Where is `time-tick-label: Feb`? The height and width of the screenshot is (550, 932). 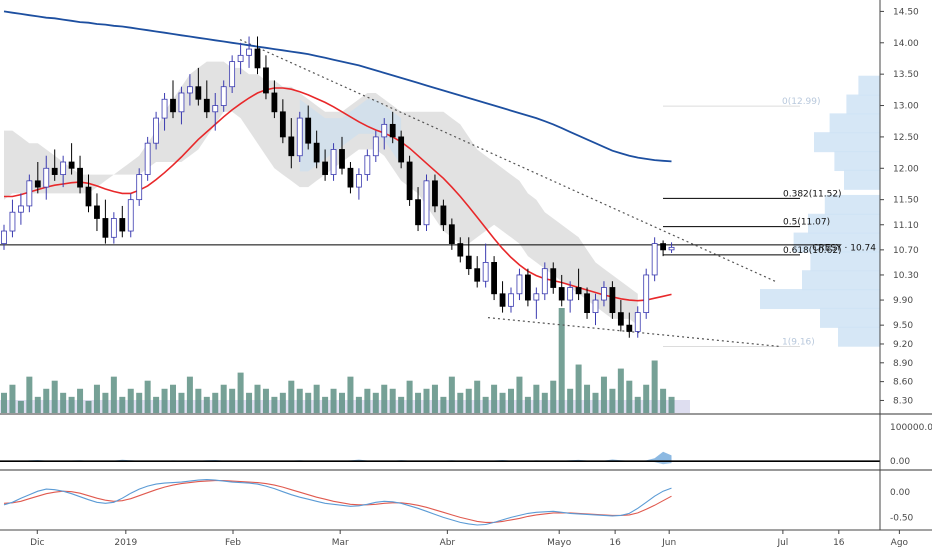 time-tick-label: Feb is located at coordinates (233, 543).